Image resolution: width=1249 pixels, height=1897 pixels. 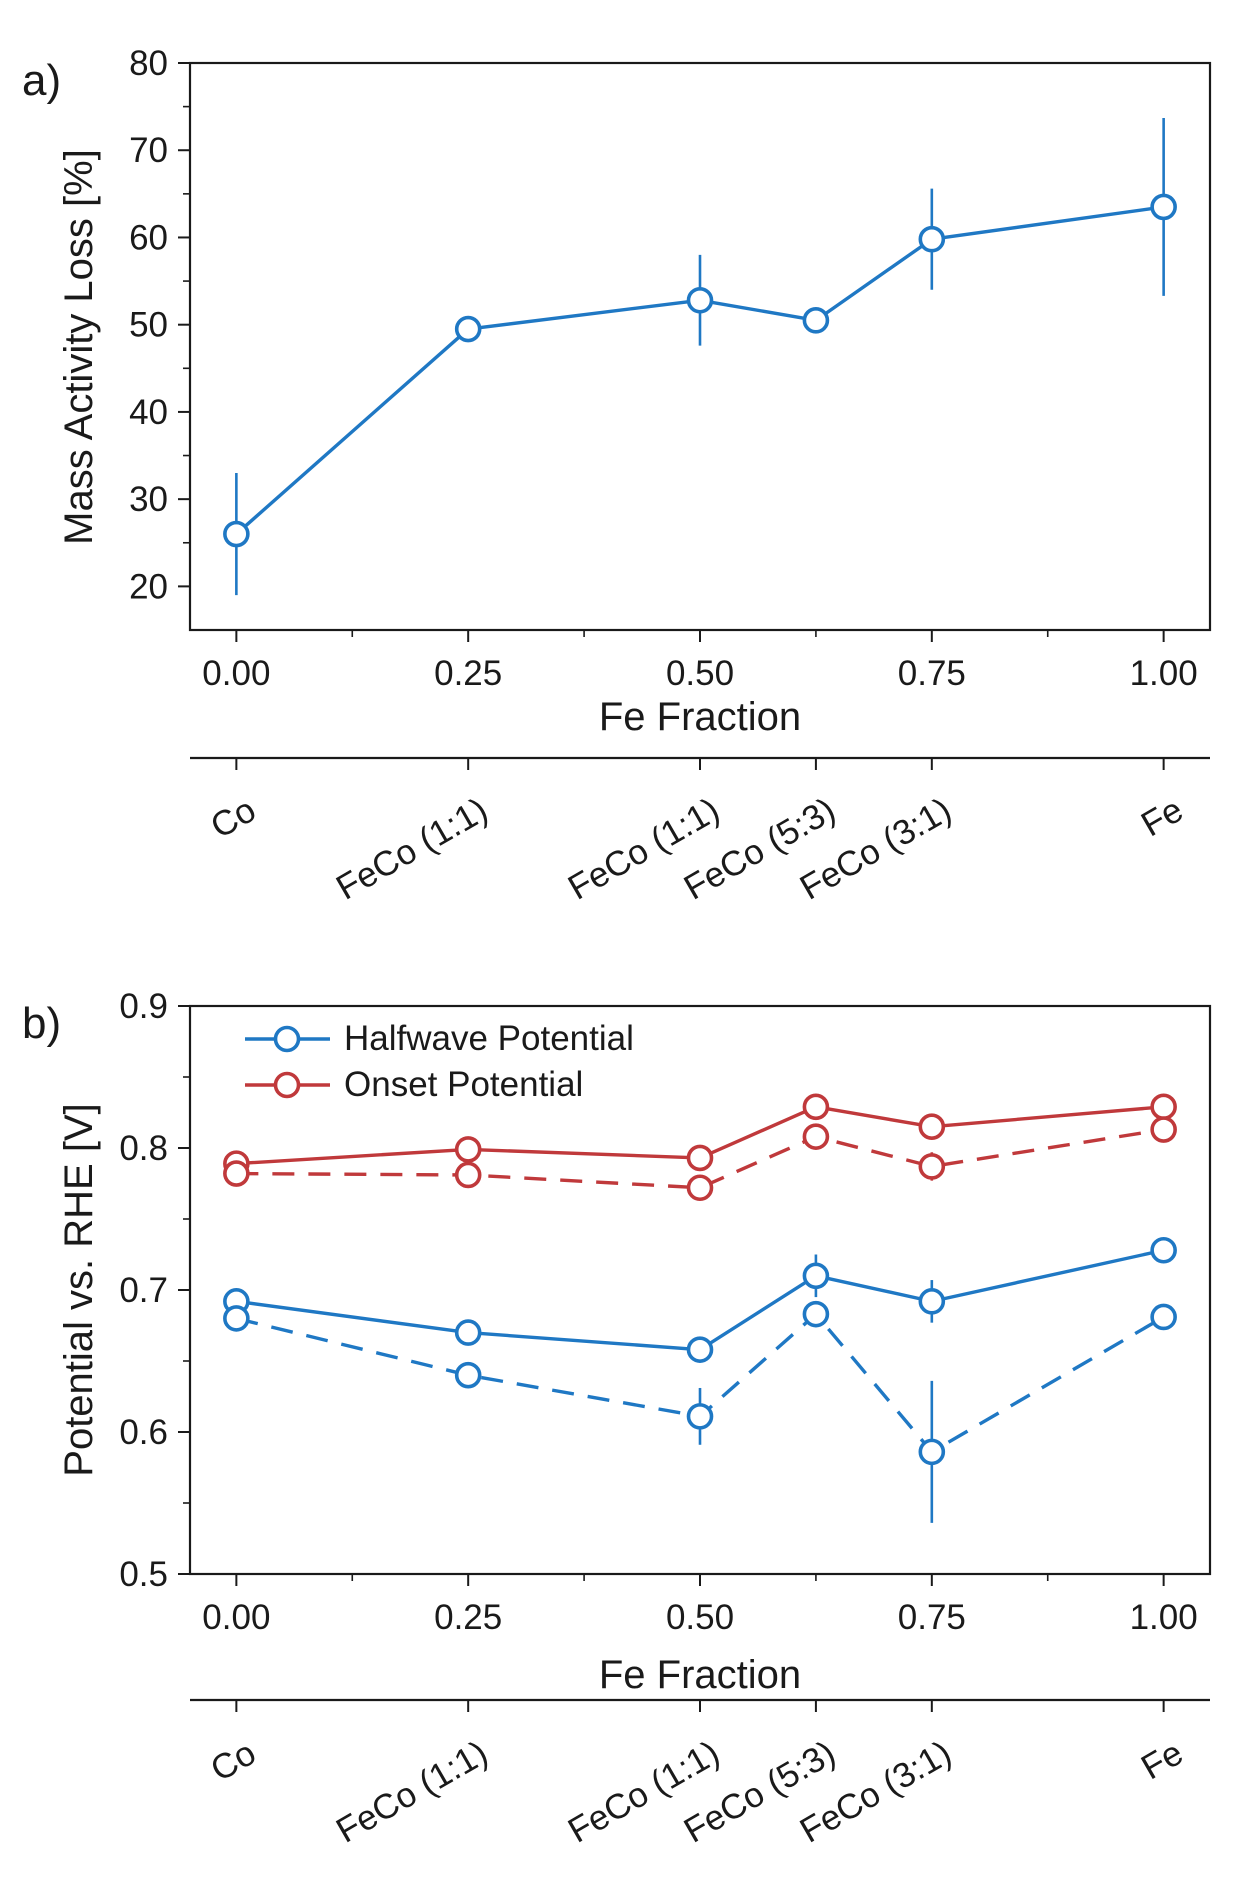 What do you see at coordinates (143, 1574) in the screenshot?
I see `y-tick-label: 0.5` at bounding box center [143, 1574].